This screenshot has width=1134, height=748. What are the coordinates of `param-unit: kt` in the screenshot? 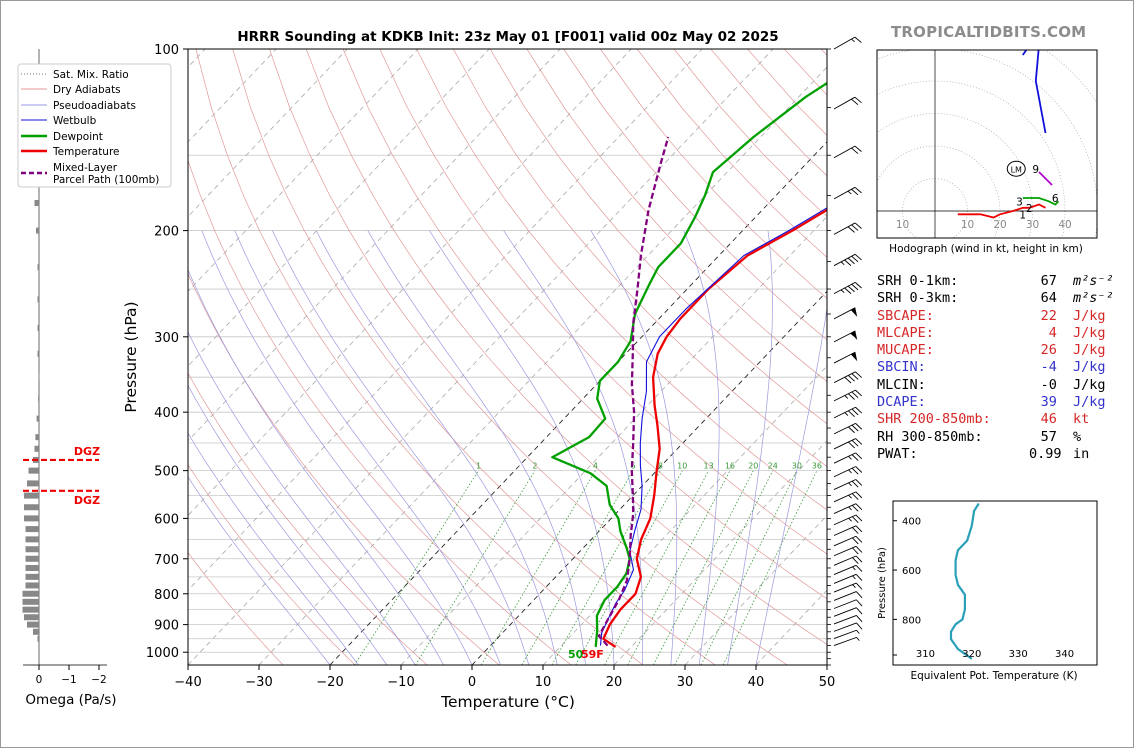 It's located at (1081, 419).